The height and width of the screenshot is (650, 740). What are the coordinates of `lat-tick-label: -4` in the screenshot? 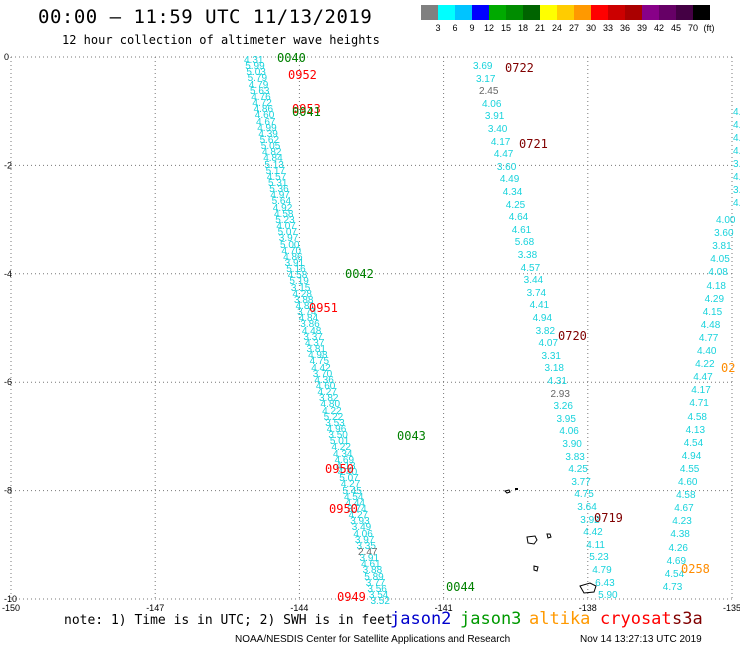 It's located at (8, 274).